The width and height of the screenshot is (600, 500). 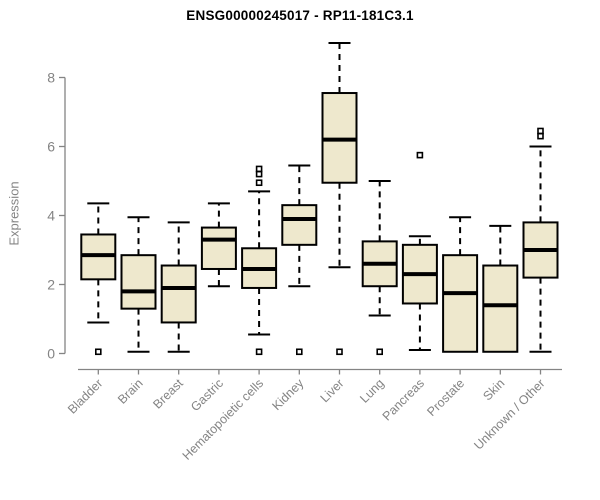 What do you see at coordinates (460, 303) in the screenshot?
I see `box-prostate` at bounding box center [460, 303].